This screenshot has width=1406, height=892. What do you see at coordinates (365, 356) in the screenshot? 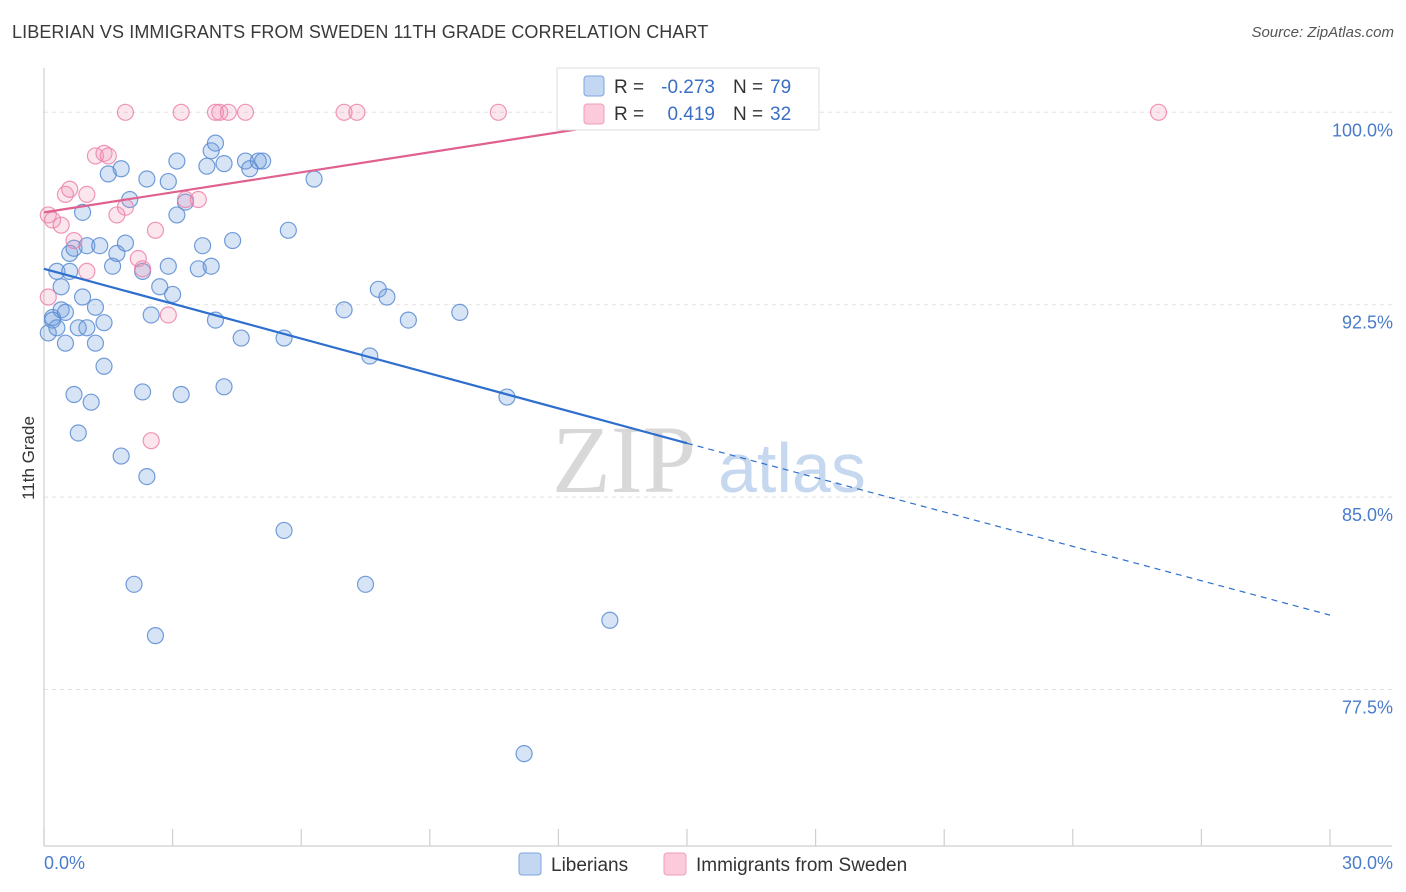
I see `liberian-trend-line` at bounding box center [365, 356].